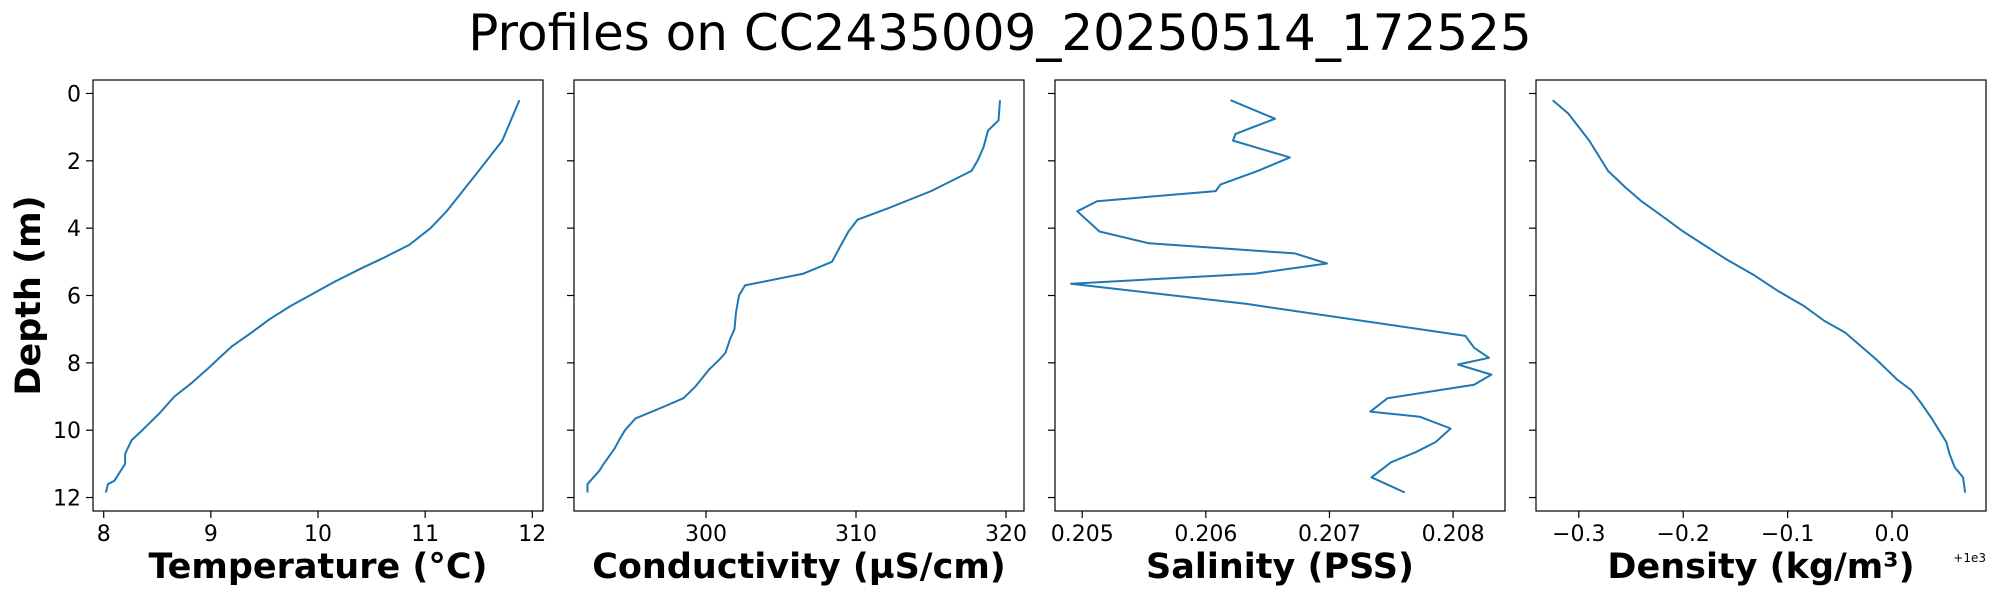  I want to click on x-tick-label: 0.206, so click(1205, 534).